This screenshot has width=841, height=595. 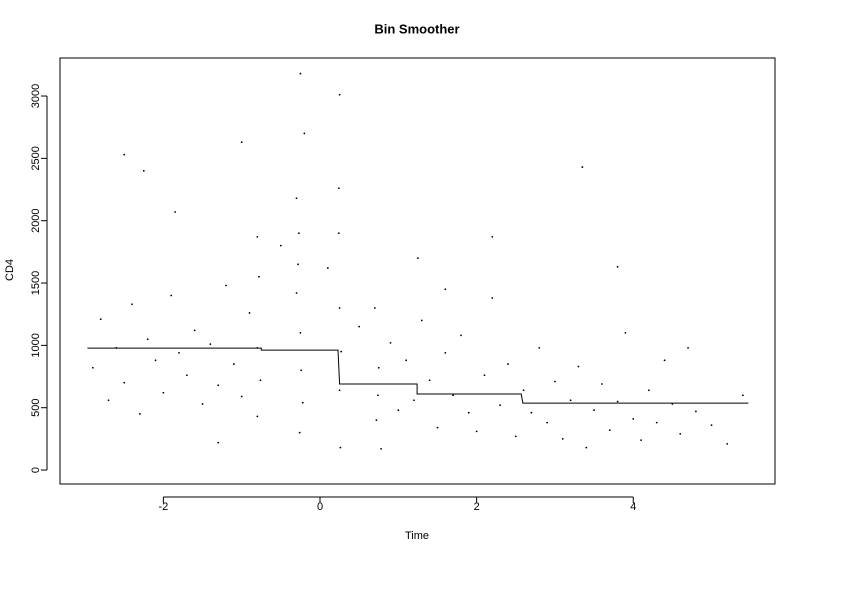 I want to click on x-tick-label: 0, so click(x=320, y=507).